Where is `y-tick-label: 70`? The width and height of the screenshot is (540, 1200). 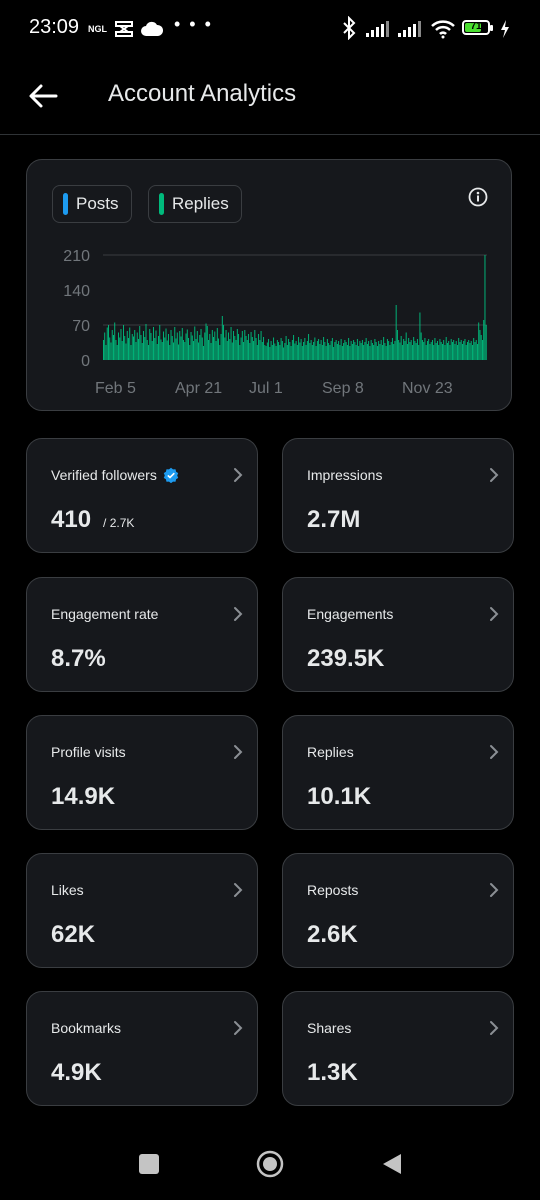 y-tick-label: 70 is located at coordinates (81, 326).